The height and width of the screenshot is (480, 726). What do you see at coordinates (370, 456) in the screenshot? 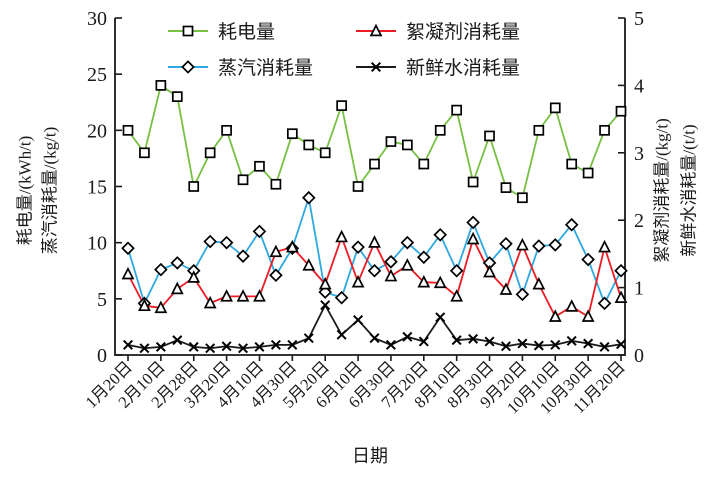
I see `x-axis-title: 日期` at bounding box center [370, 456].